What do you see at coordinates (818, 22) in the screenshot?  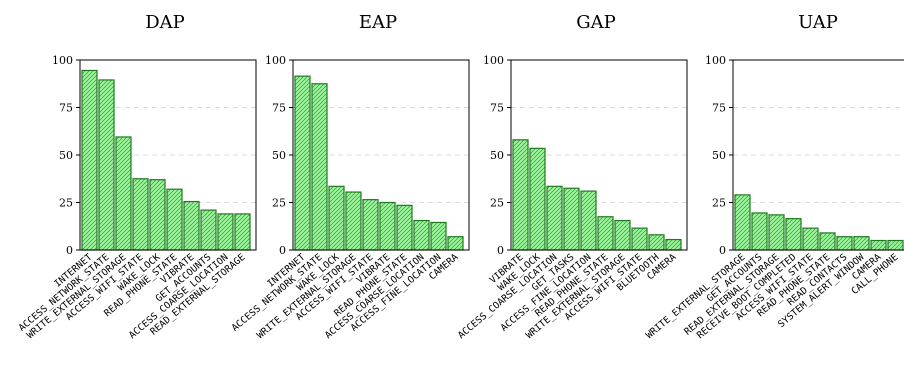 I see `chart-title: UAP` at bounding box center [818, 22].